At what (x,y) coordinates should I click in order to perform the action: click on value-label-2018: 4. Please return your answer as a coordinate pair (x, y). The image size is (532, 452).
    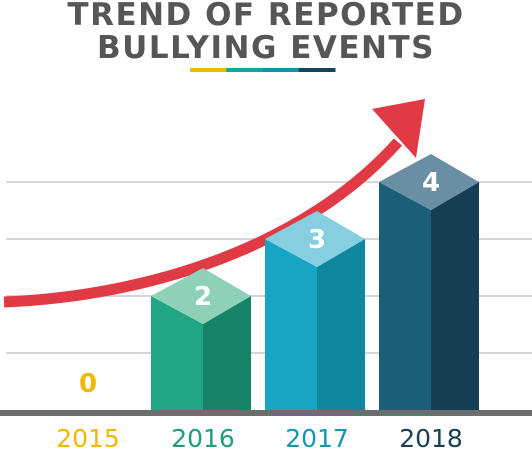
    Looking at the image, I should click on (431, 183).